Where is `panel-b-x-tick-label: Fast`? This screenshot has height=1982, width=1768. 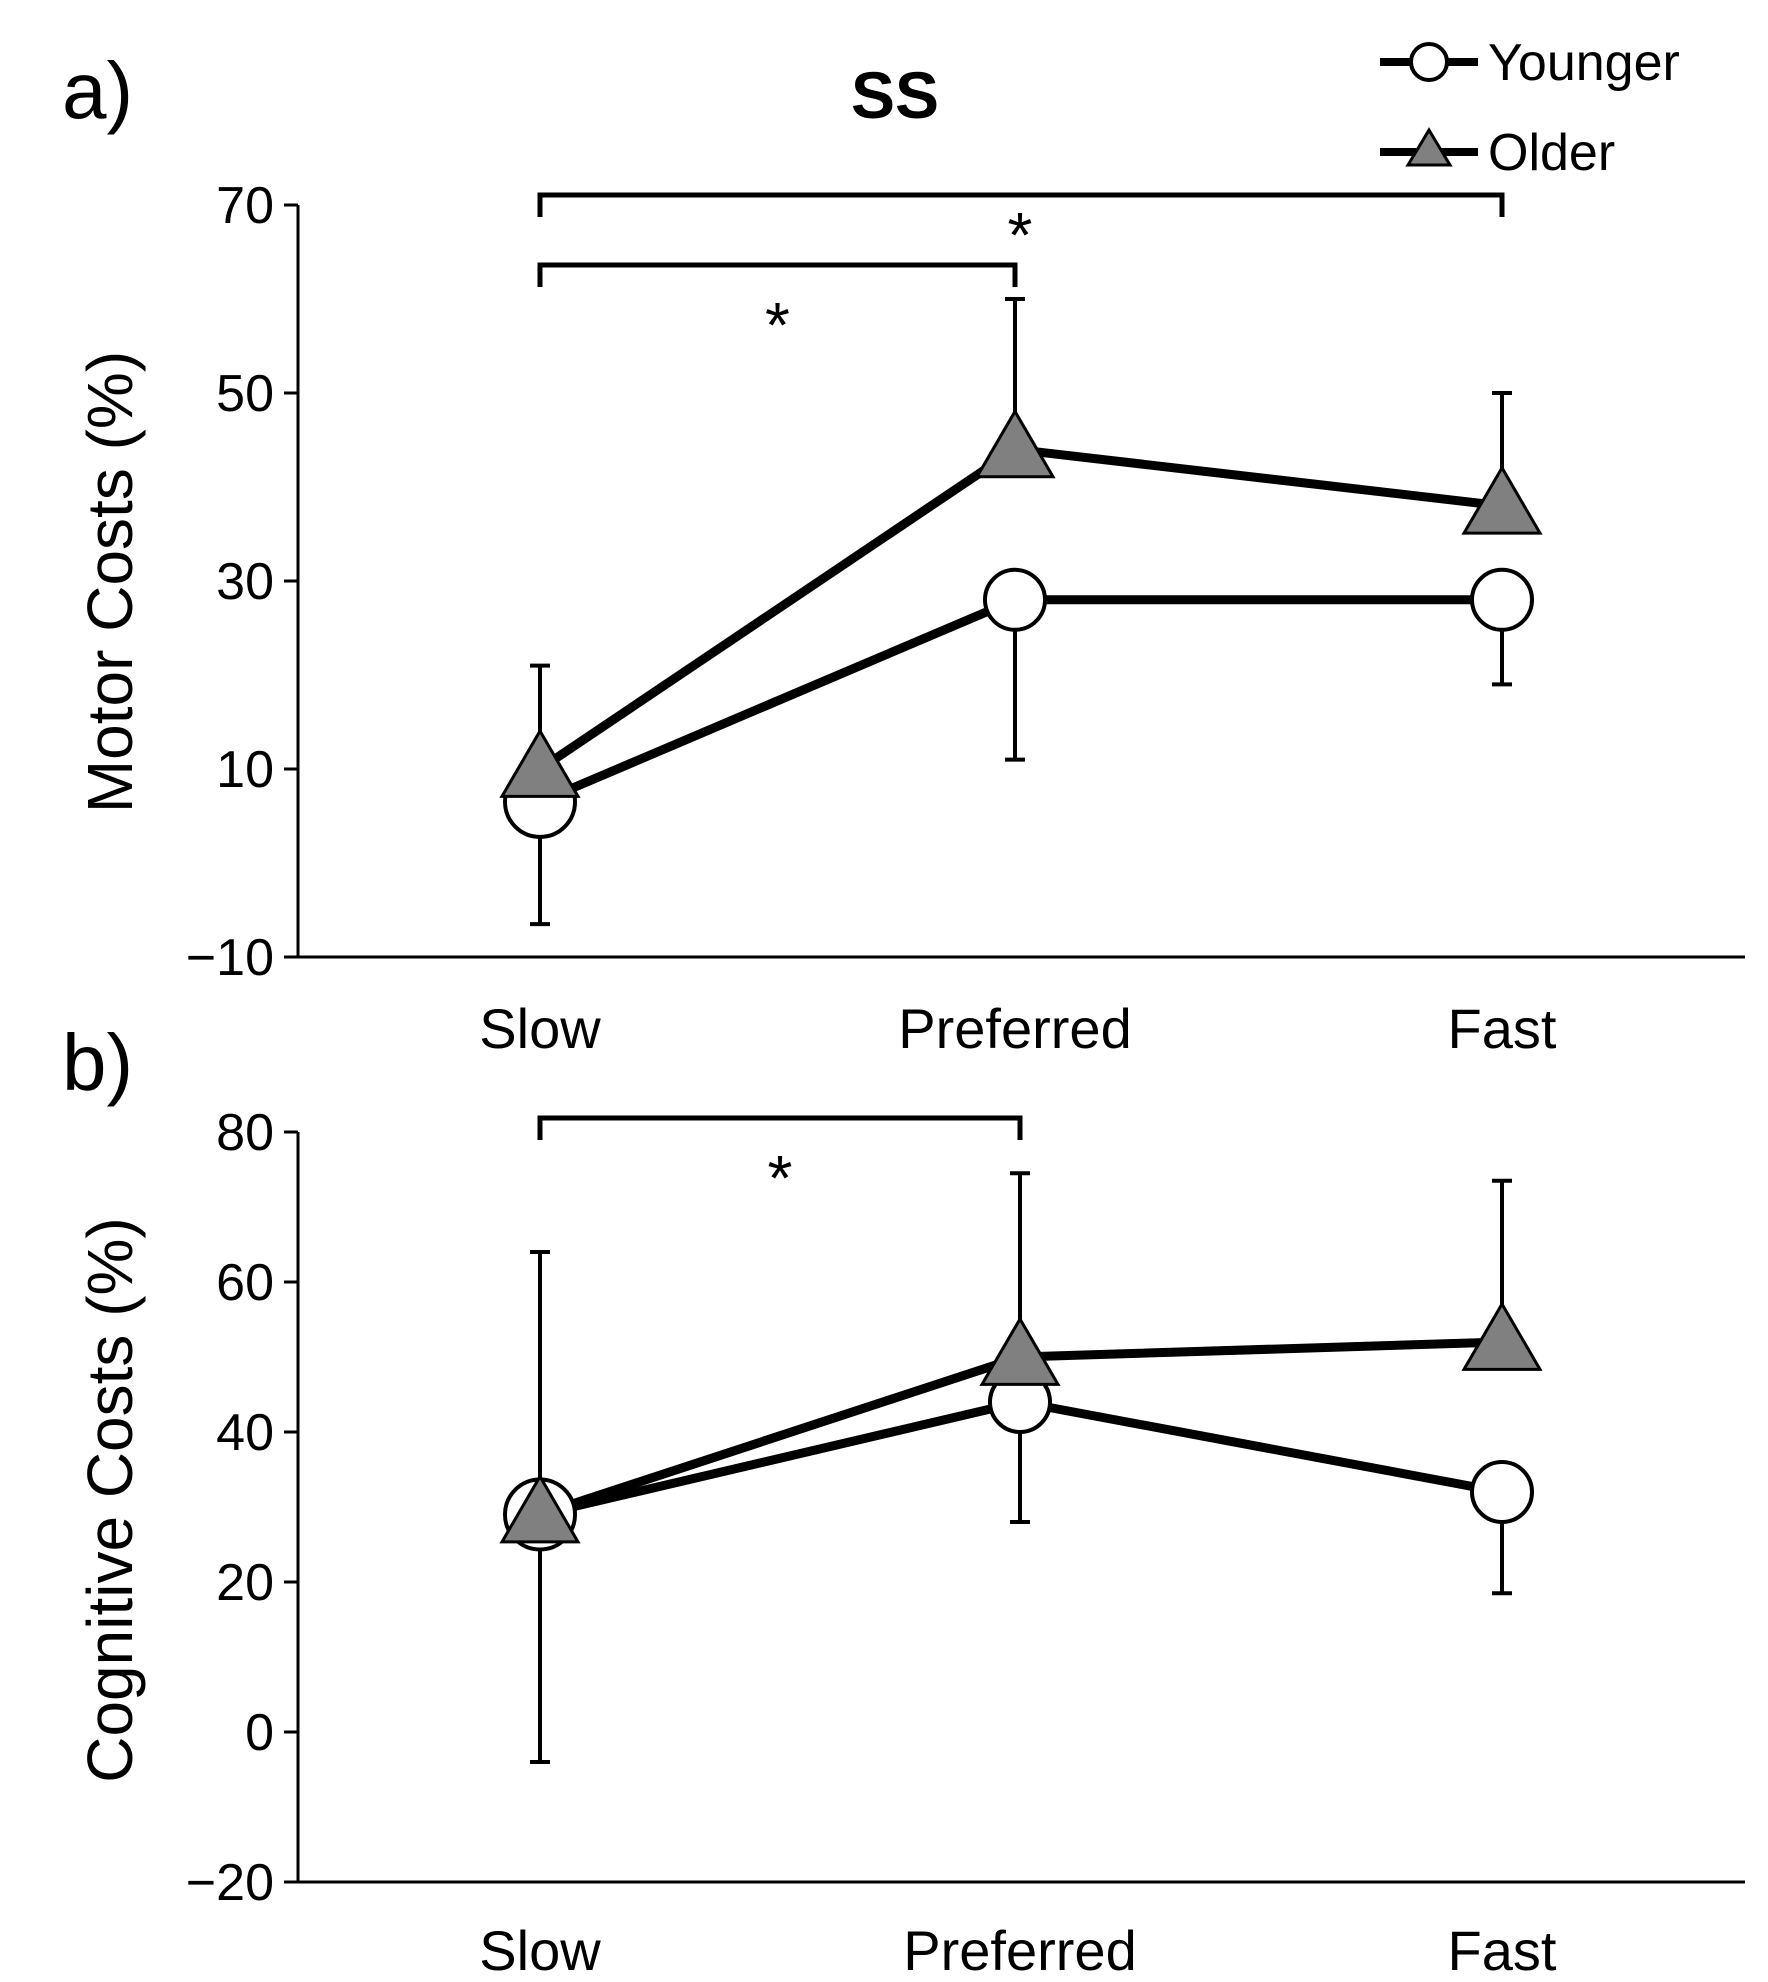 panel-b-x-tick-label: Fast is located at coordinates (1502, 1950).